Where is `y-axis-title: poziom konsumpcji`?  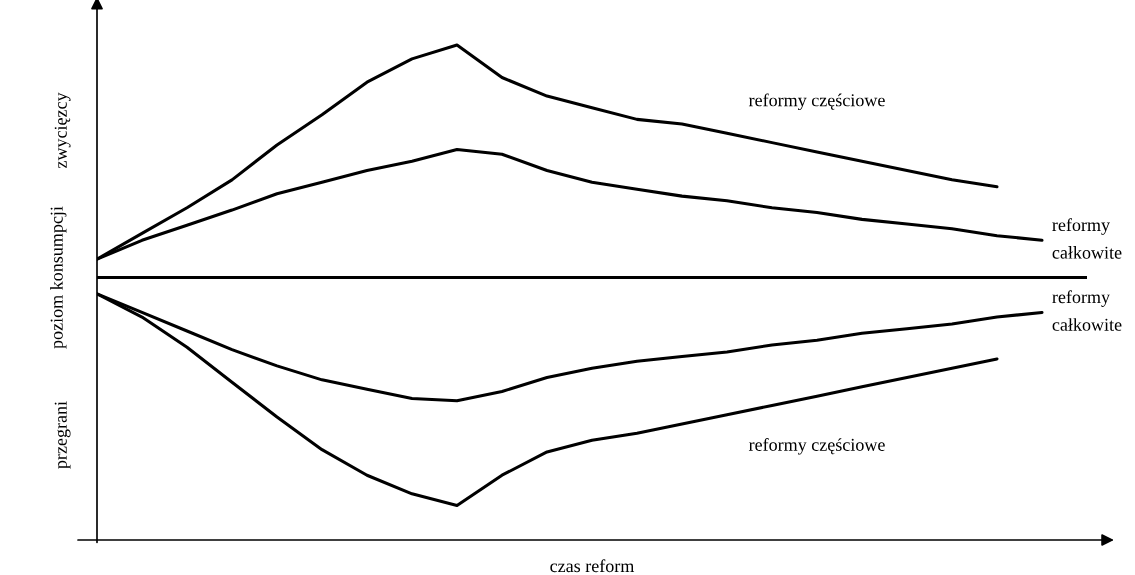 y-axis-title: poziom konsumpcji is located at coordinates (58, 277).